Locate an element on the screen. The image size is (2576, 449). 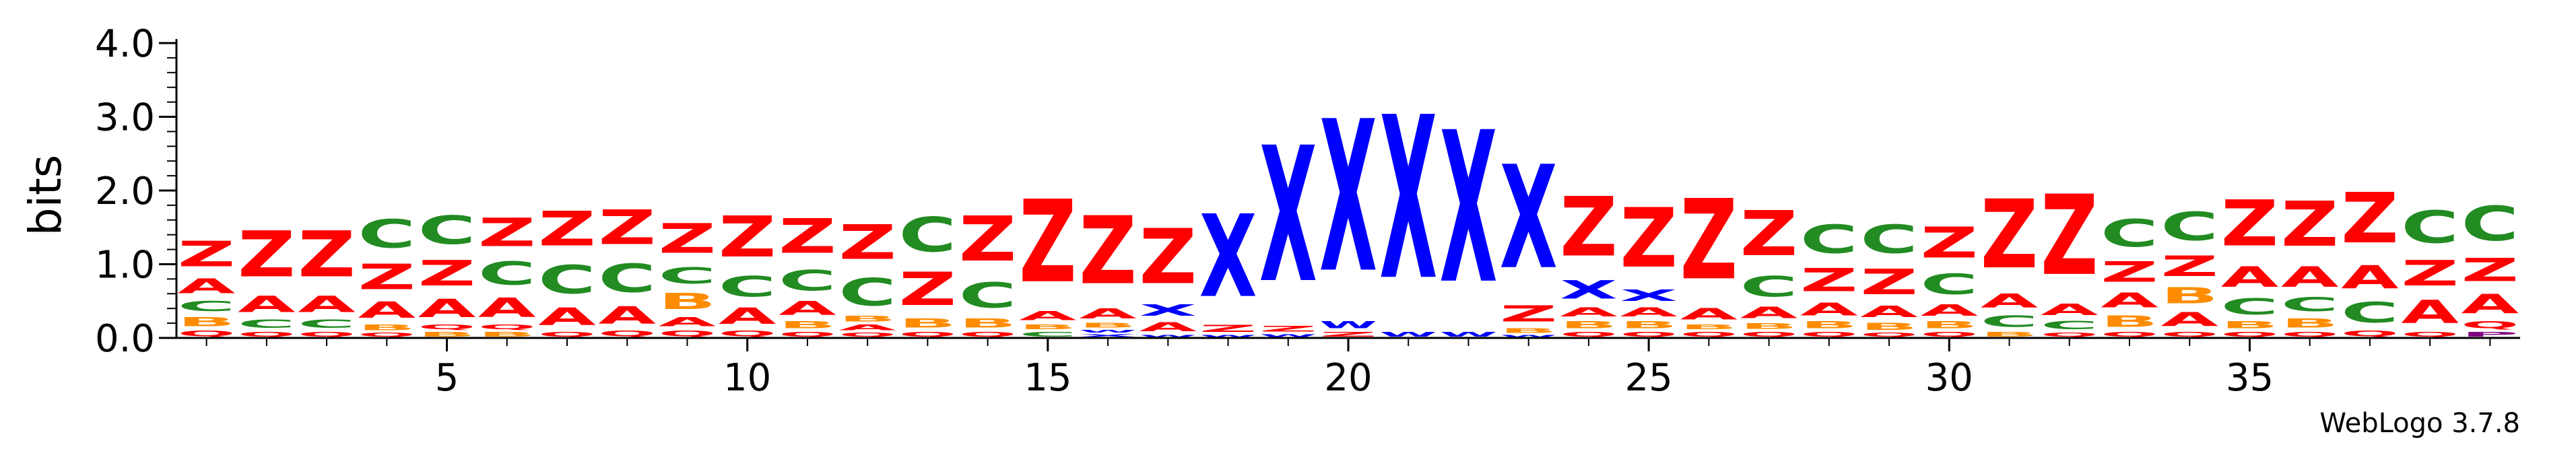
weblogo-credit: WebLogo 3.7.8 is located at coordinates (2419, 423).